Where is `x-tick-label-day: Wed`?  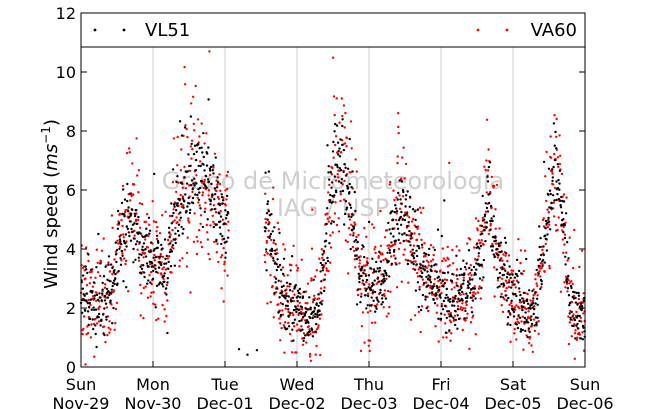
x-tick-label-day: Wed is located at coordinates (297, 384).